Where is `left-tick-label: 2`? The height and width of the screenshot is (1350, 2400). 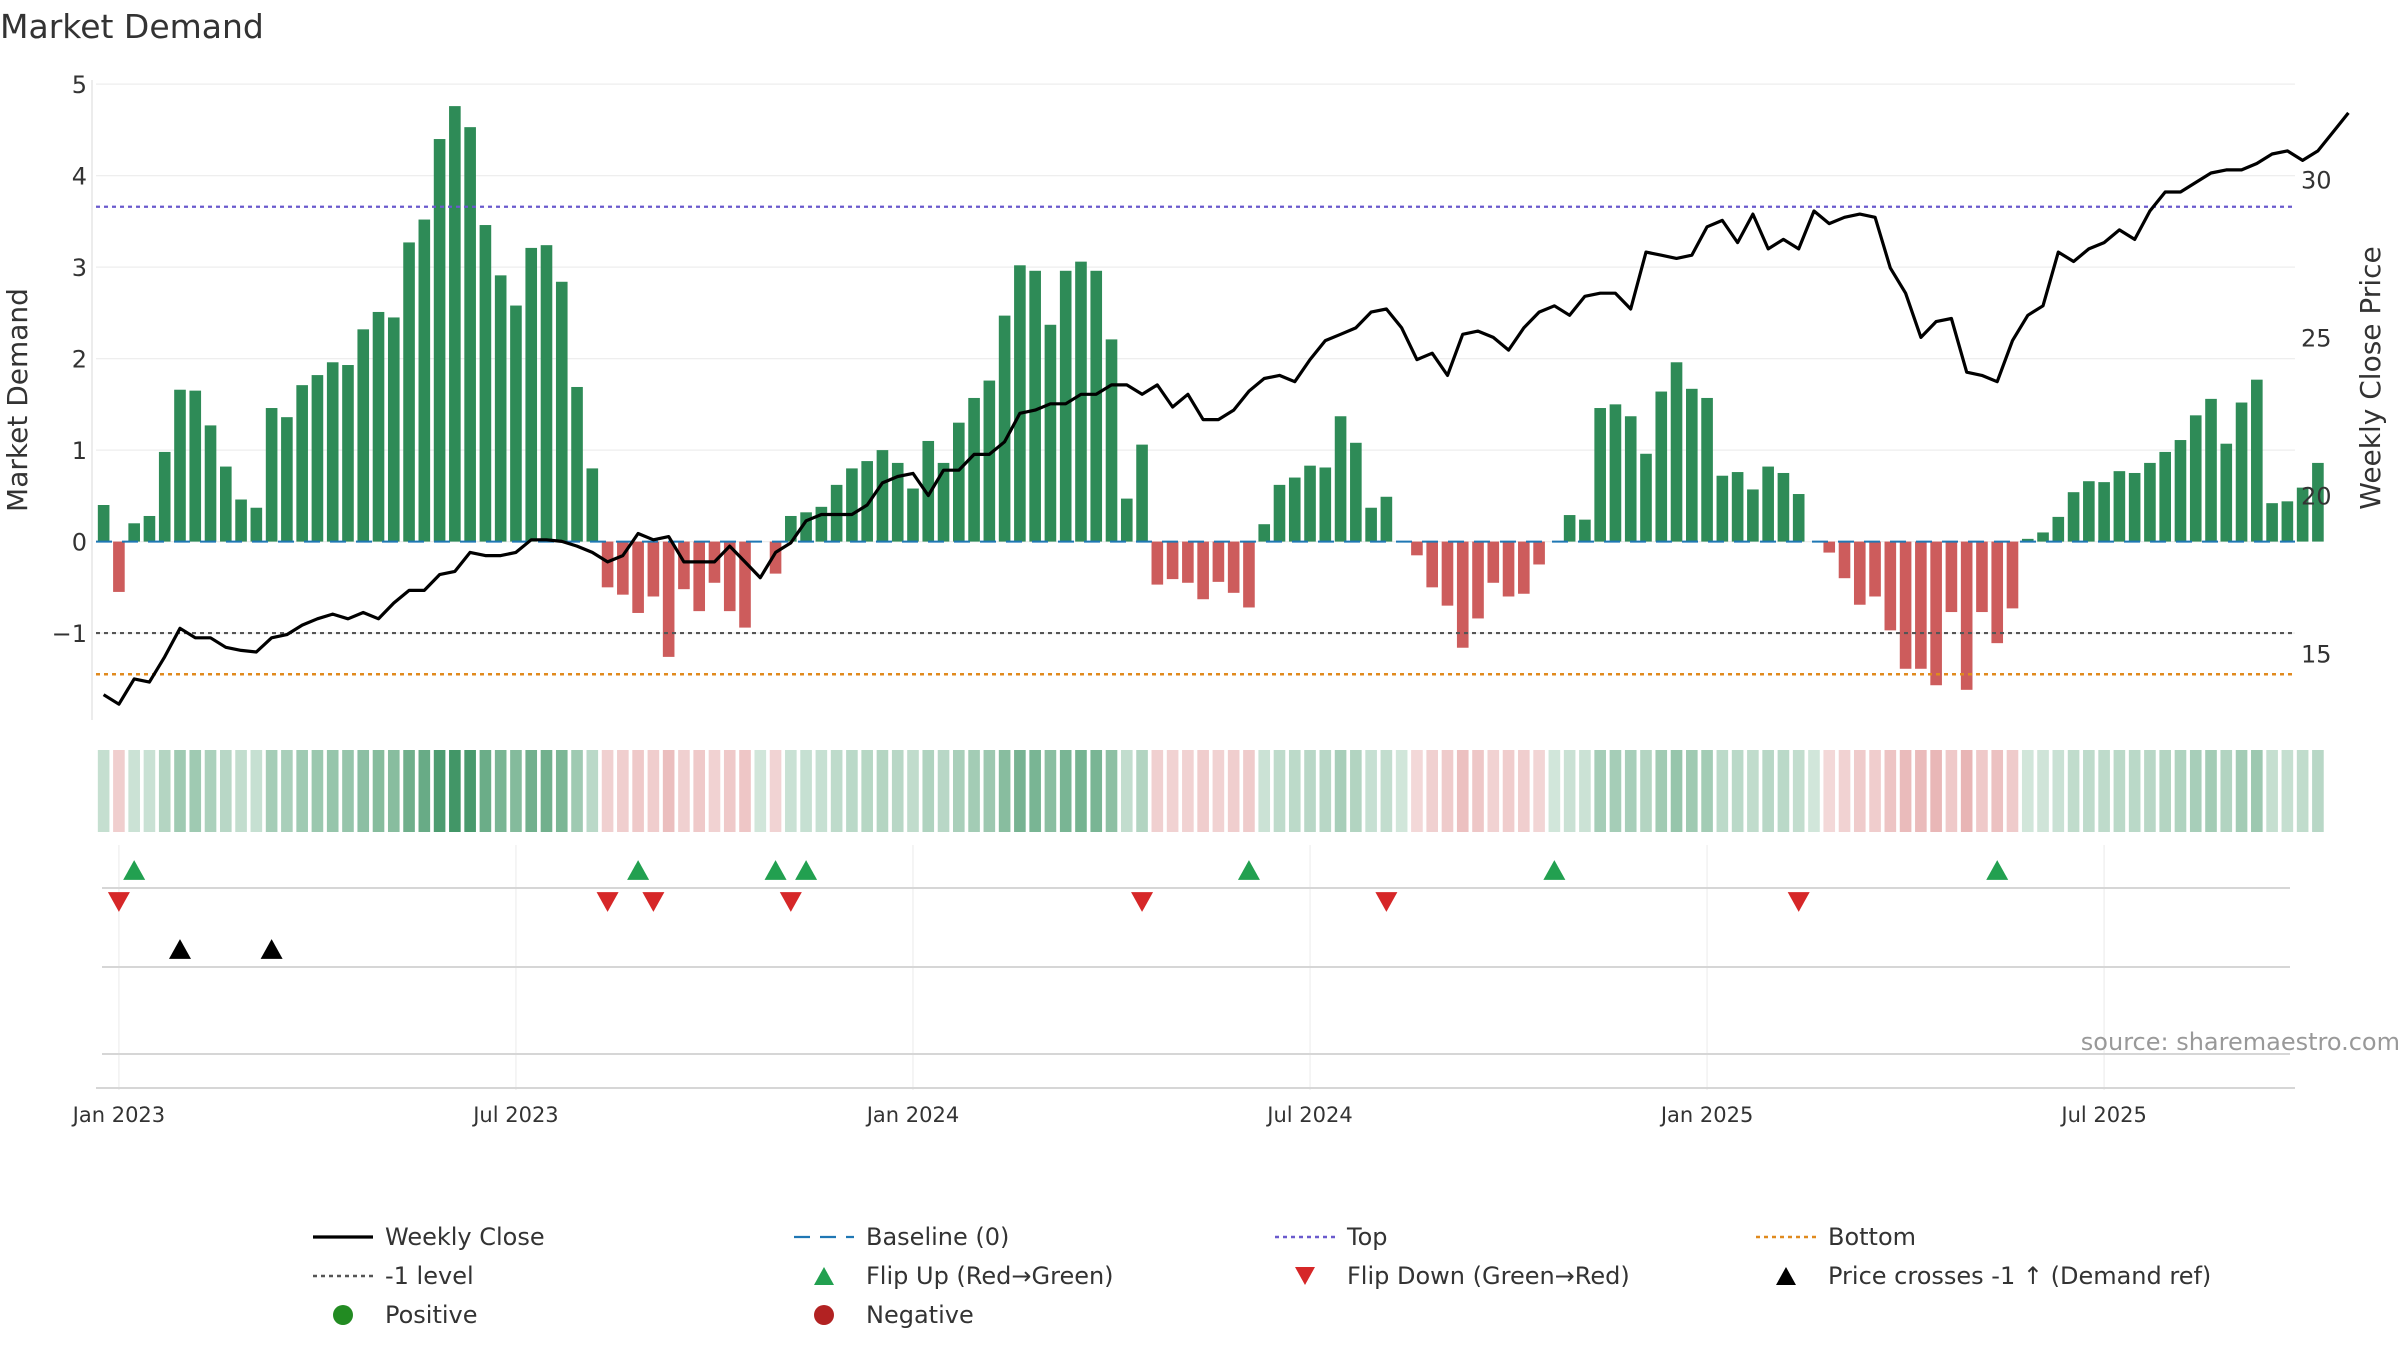 left-tick-label: 2 is located at coordinates (79, 360).